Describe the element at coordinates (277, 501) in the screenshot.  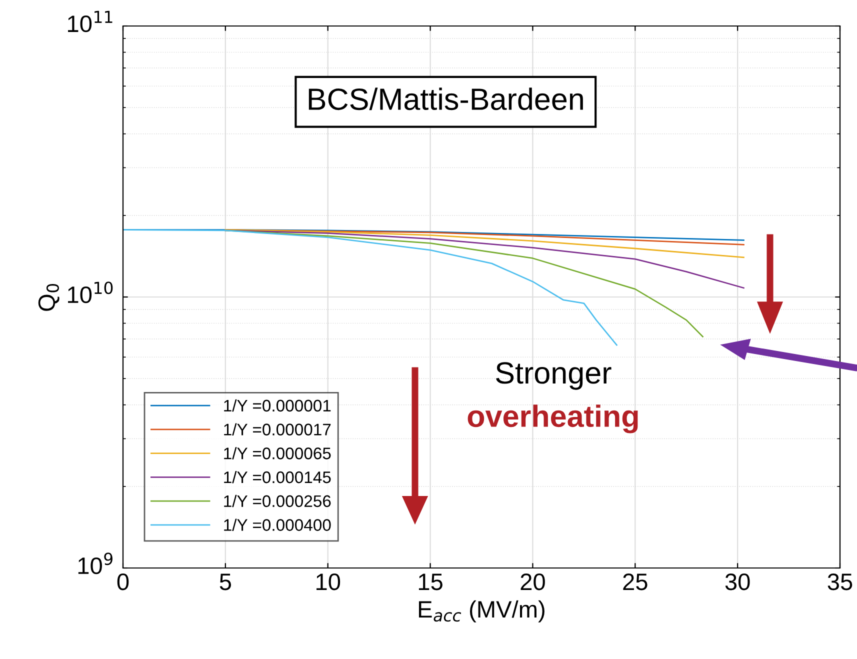
I see `legend-label: 1/Y =0.000256` at that location.